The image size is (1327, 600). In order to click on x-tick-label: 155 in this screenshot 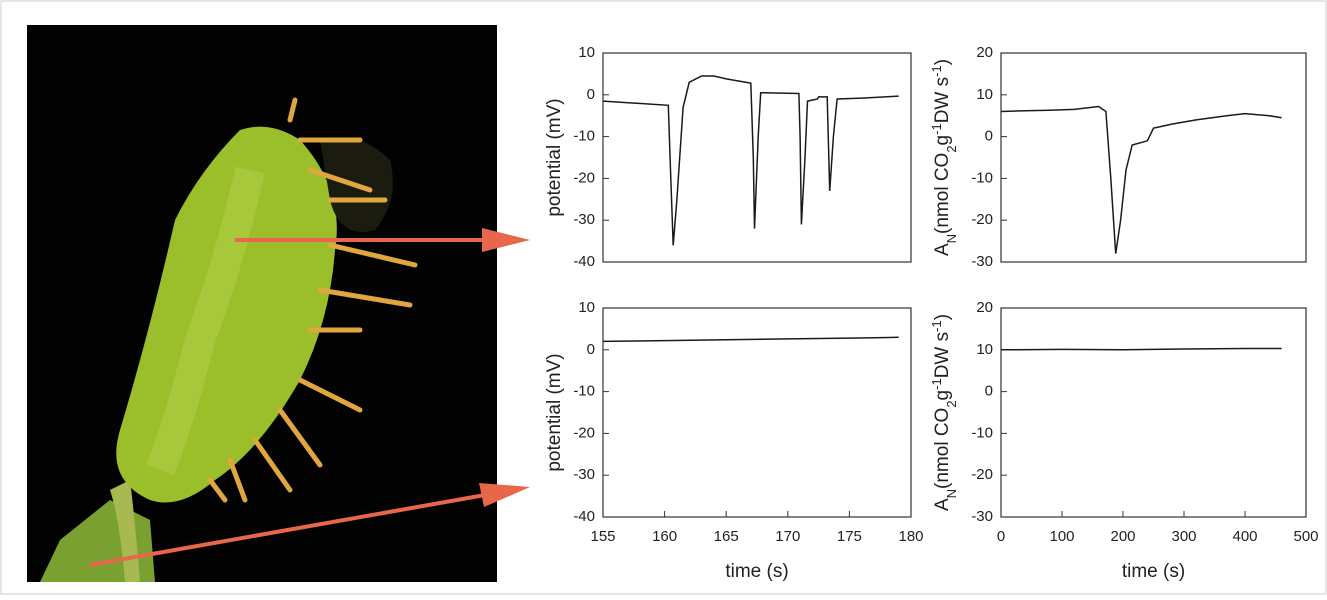, I will do `click(602, 536)`.